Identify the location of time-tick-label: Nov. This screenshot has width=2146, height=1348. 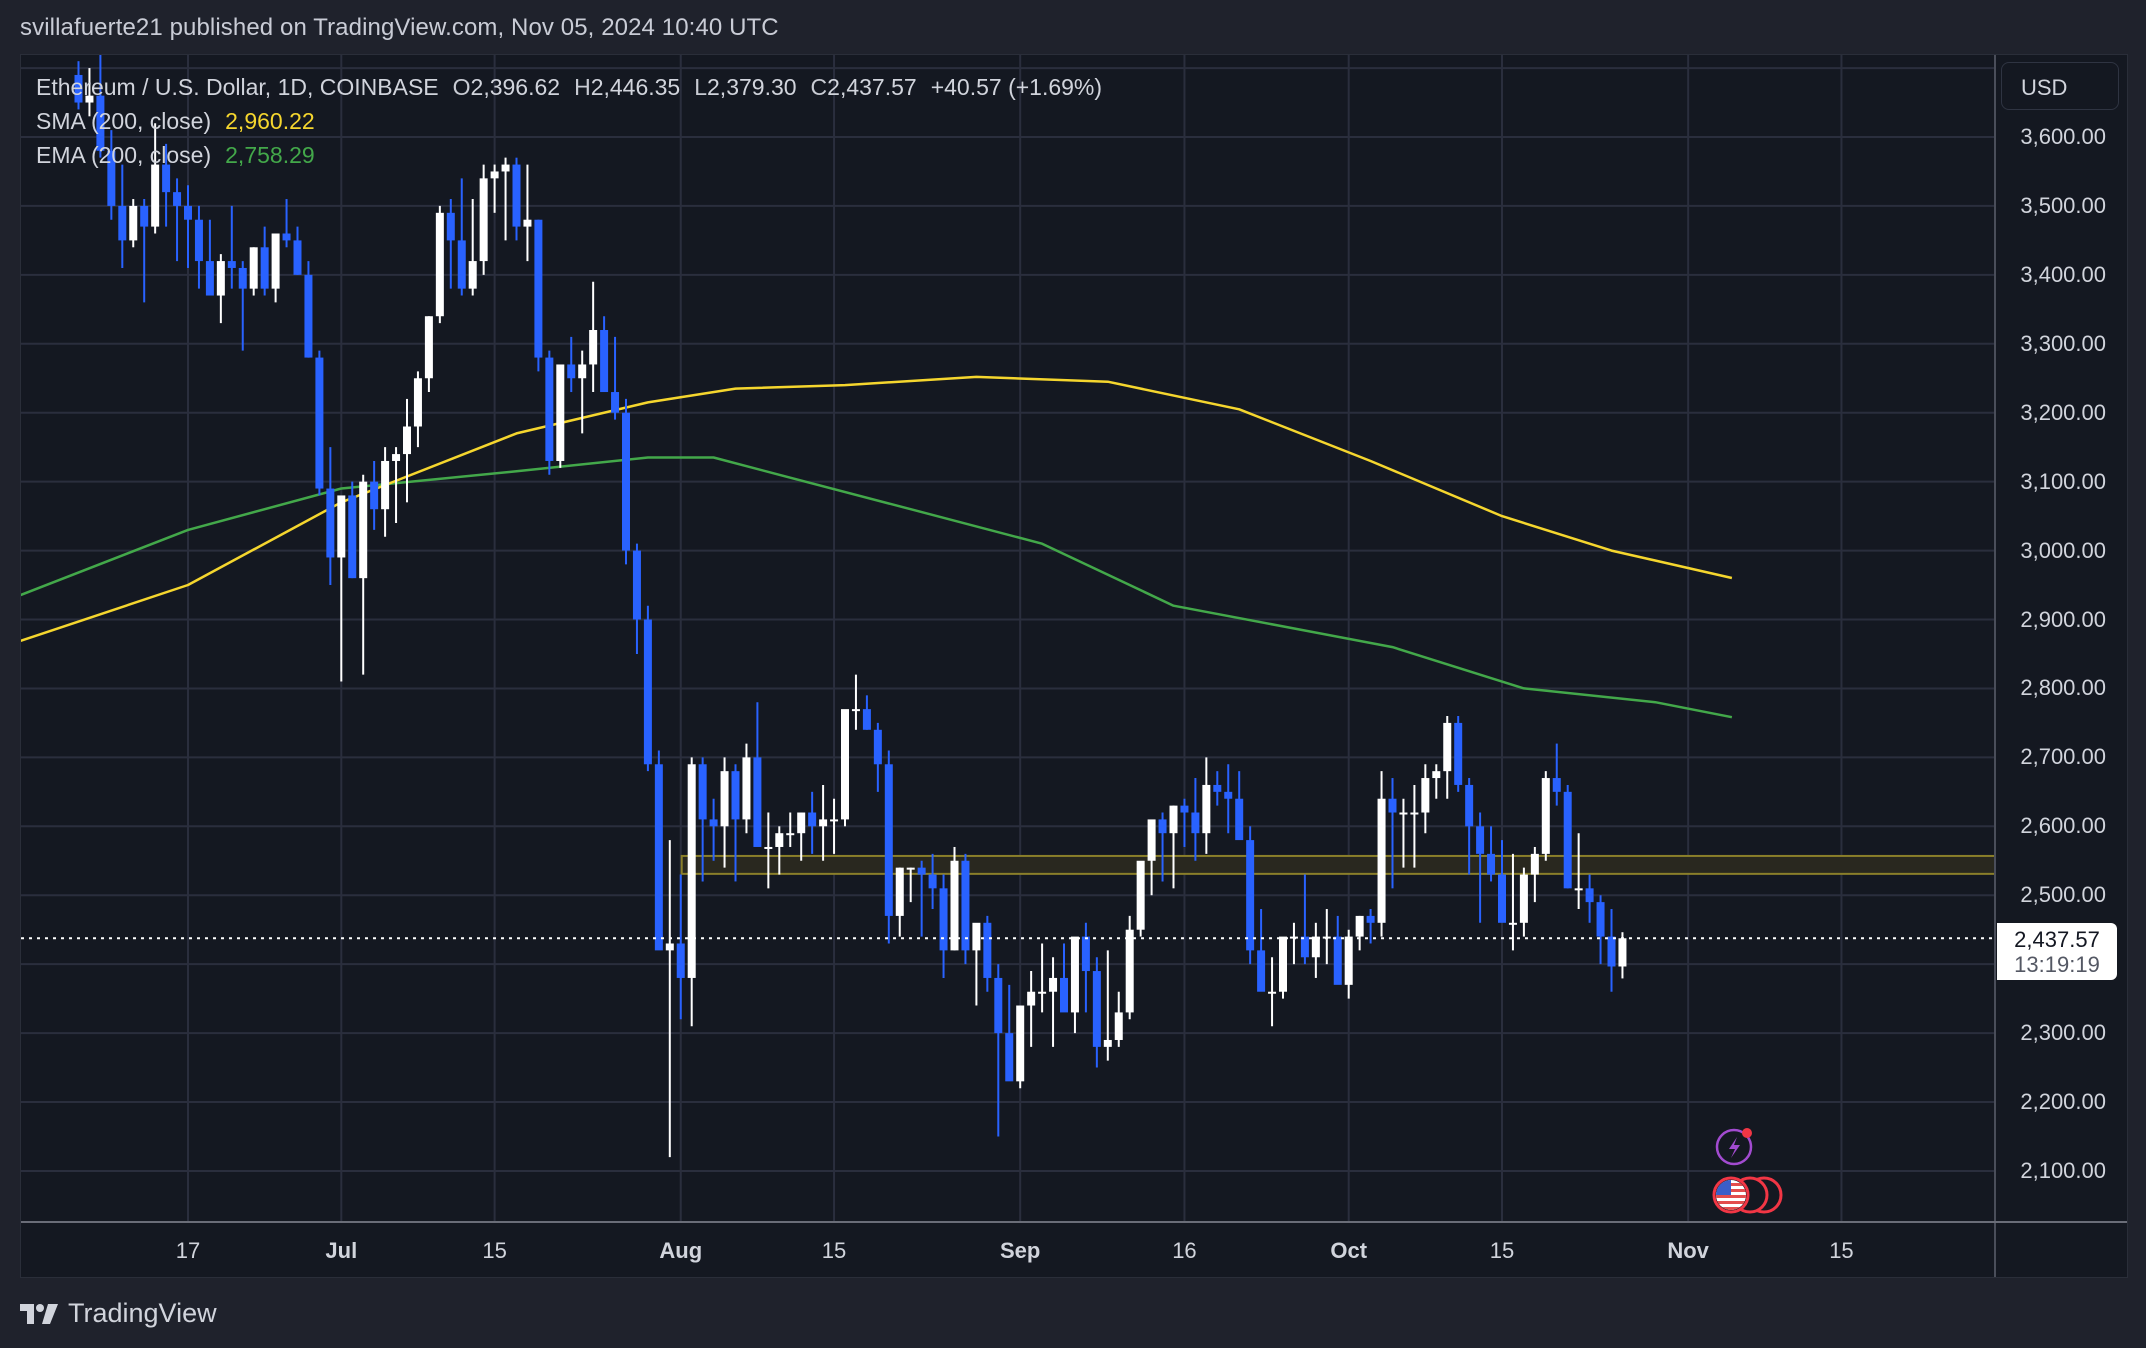
(1688, 1250).